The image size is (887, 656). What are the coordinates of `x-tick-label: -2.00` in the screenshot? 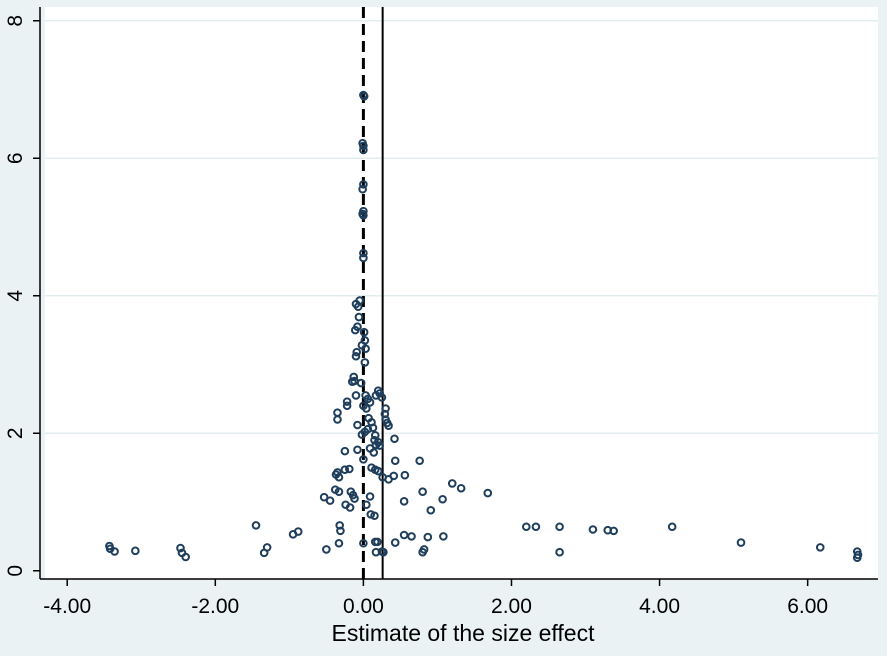 It's located at (215, 606).